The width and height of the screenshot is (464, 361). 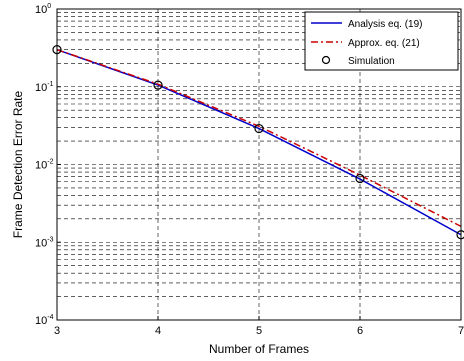 I want to click on legend-marker-simulation, so click(x=326, y=60).